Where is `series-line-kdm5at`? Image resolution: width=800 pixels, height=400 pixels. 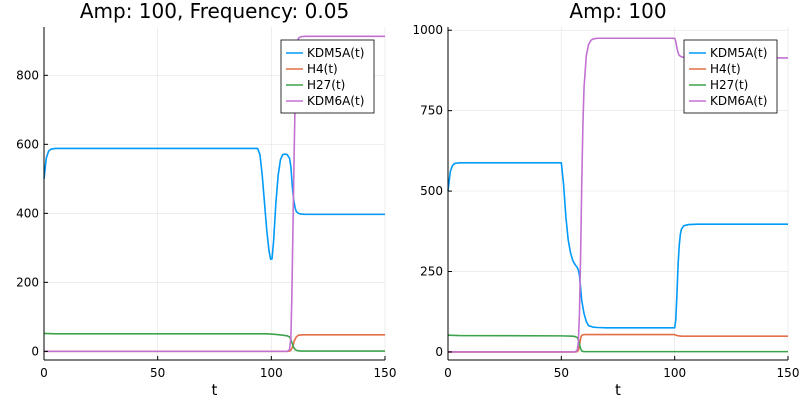 series-line-kdm5at is located at coordinates (214, 204).